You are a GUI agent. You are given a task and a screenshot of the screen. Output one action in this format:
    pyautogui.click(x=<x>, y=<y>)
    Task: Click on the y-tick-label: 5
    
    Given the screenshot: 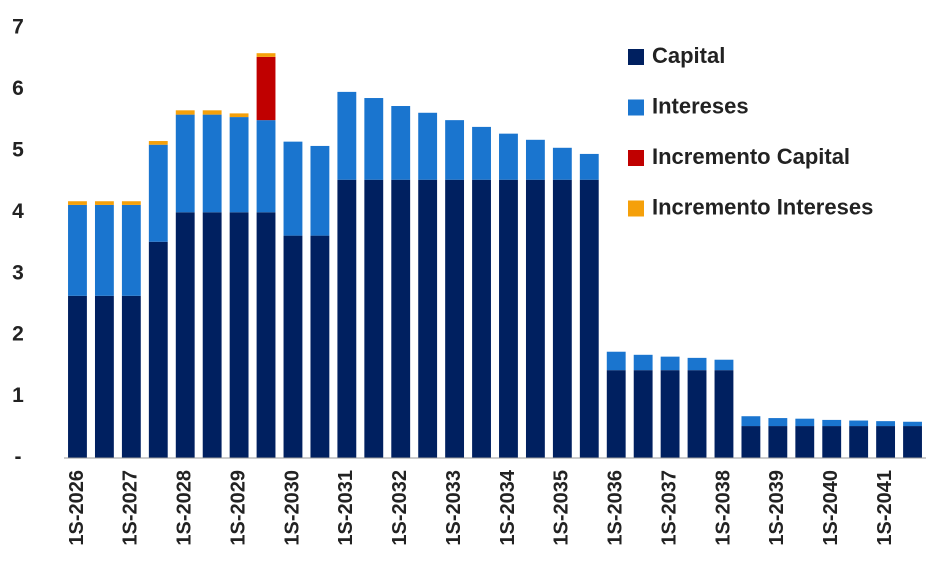 What is the action you would take?
    pyautogui.click(x=18, y=149)
    